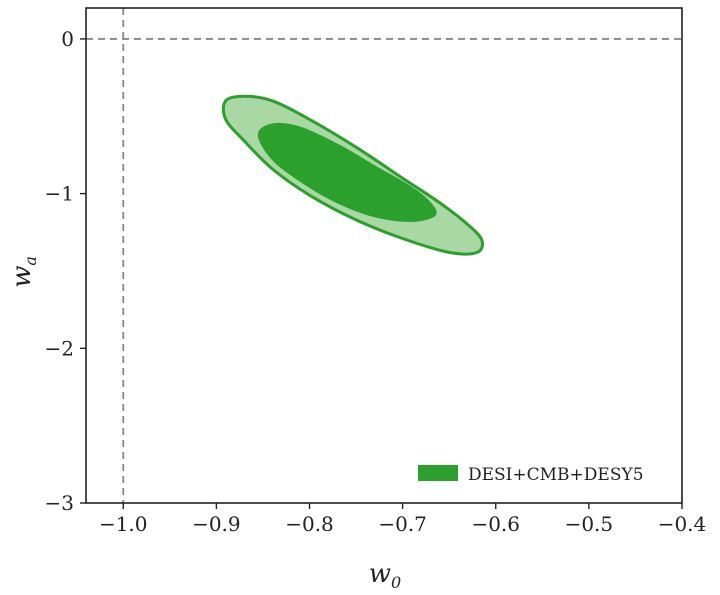 The image size is (720, 595). What do you see at coordinates (385, 575) in the screenshot?
I see `x-axis-label: w0` at bounding box center [385, 575].